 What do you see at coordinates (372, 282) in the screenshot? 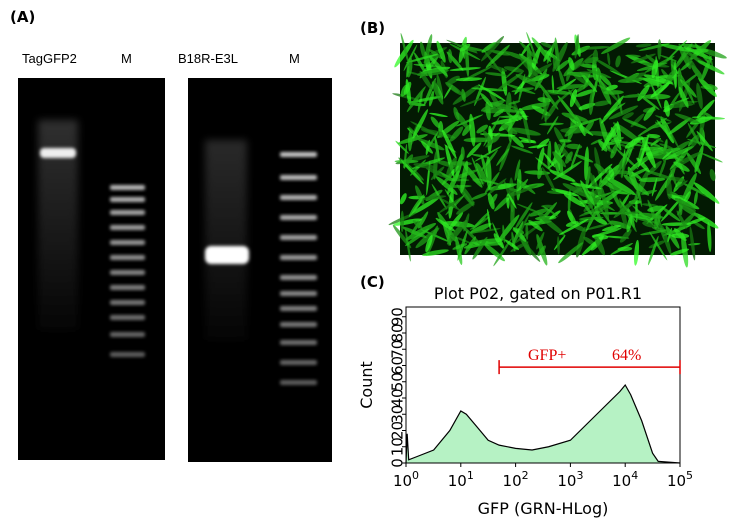
I see `panel-label: (C)` at bounding box center [372, 282].